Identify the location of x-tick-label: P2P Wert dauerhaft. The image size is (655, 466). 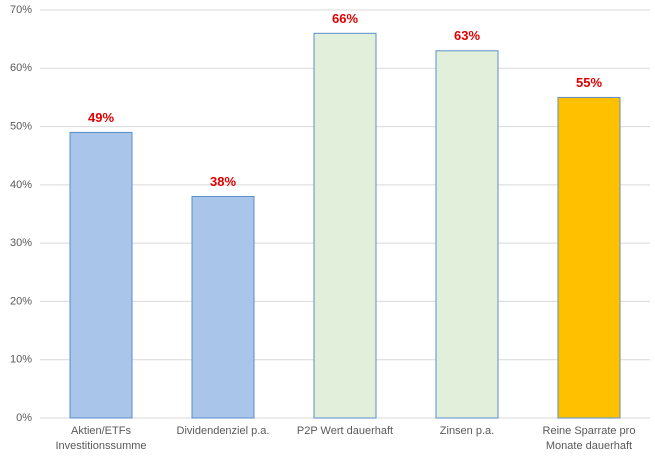
(345, 431).